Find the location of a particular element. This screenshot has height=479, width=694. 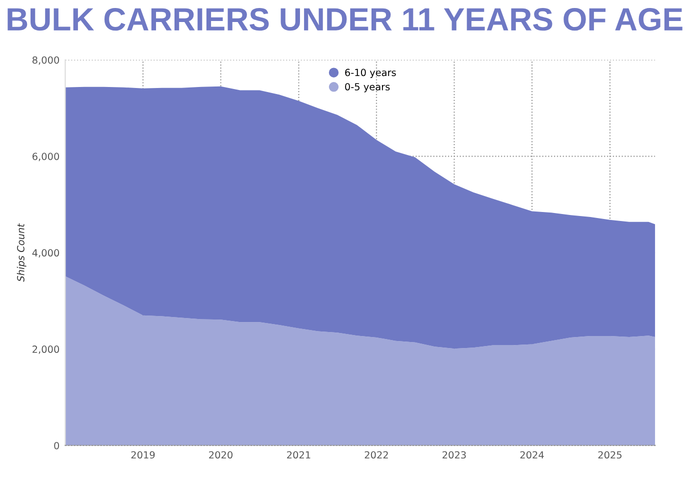

y-tick-label: 8,000 is located at coordinates (46, 60).